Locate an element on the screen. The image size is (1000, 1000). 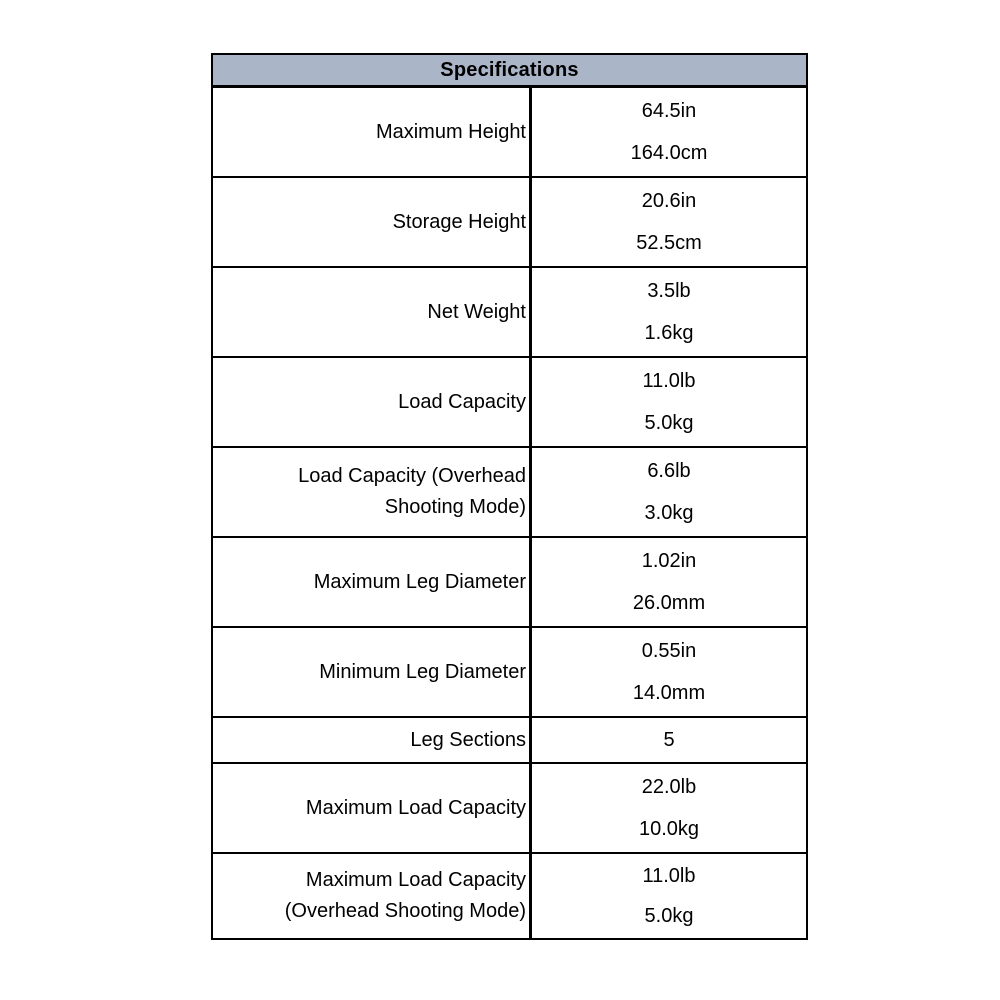
spec-value-metric: 3.0kg is located at coordinates (669, 512).